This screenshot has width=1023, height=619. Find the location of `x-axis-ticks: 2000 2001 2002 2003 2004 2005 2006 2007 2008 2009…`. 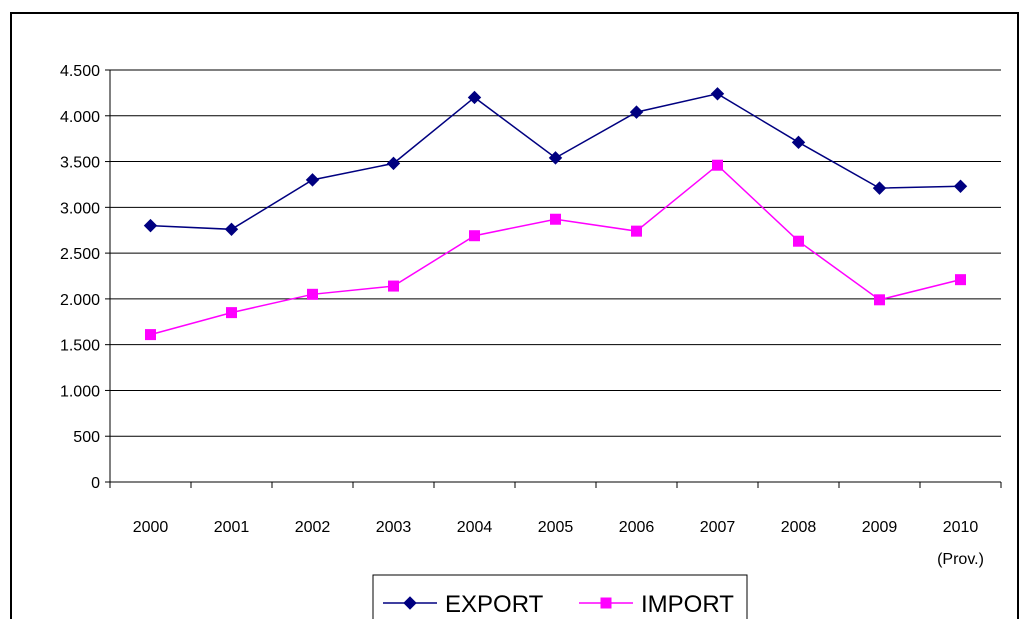

x-axis-ticks: 2000 2001 2002 2003 2004 2005 2006 2007 2008 2009… is located at coordinates (555, 525).